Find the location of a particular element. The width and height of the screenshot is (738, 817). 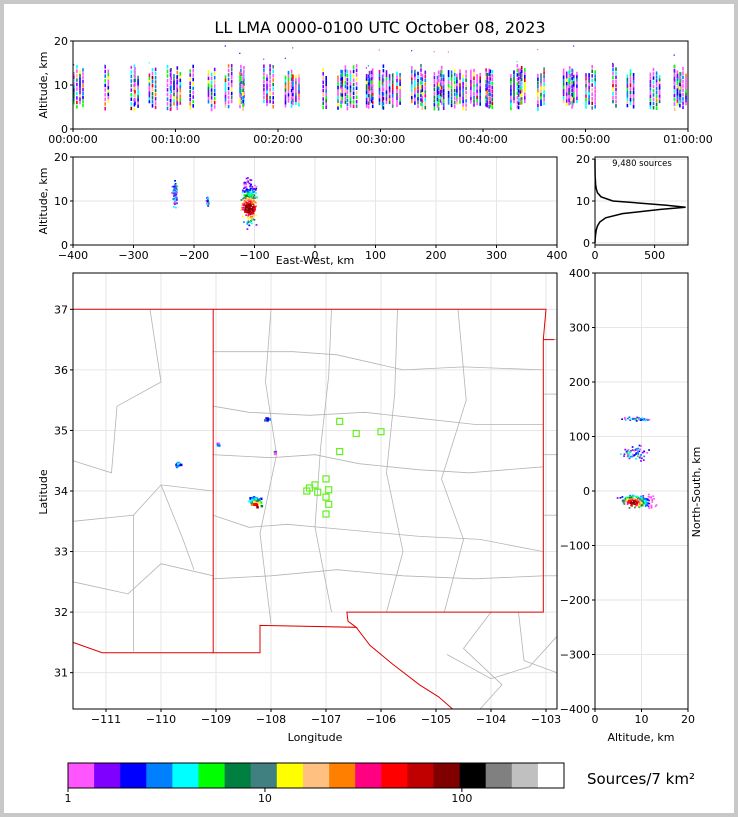

plan-view-xtick-label: −107 is located at coordinates (326, 719).